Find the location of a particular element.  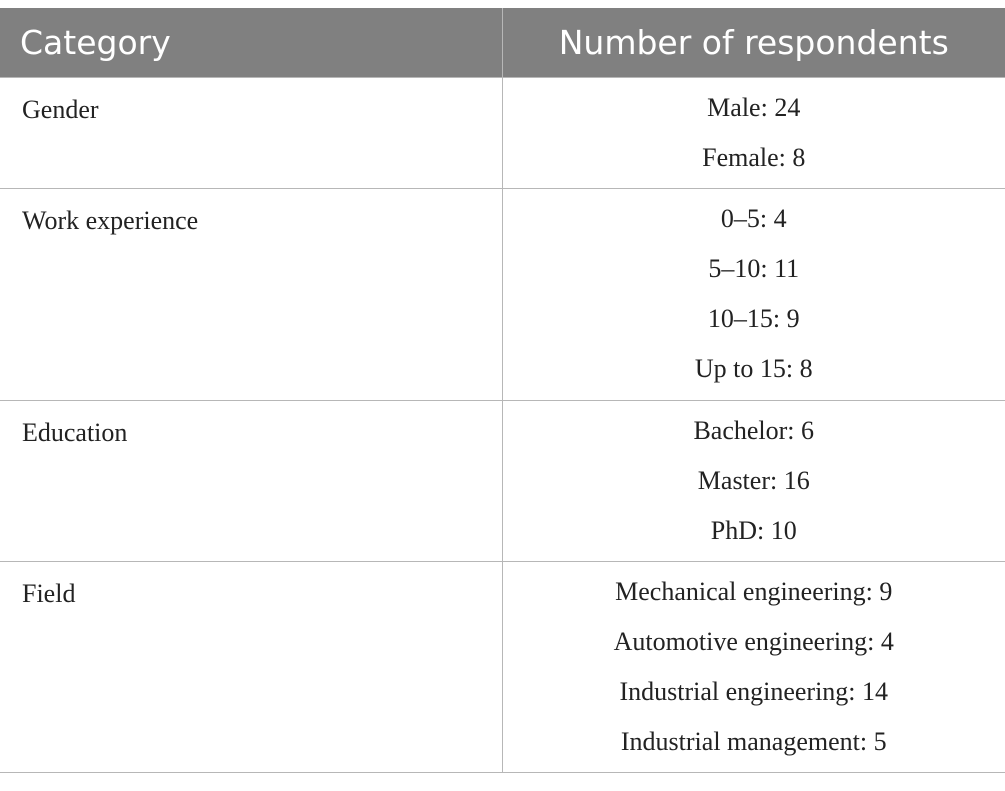

value-line: Mechanical engineering: 9 is located at coordinates (754, 591).